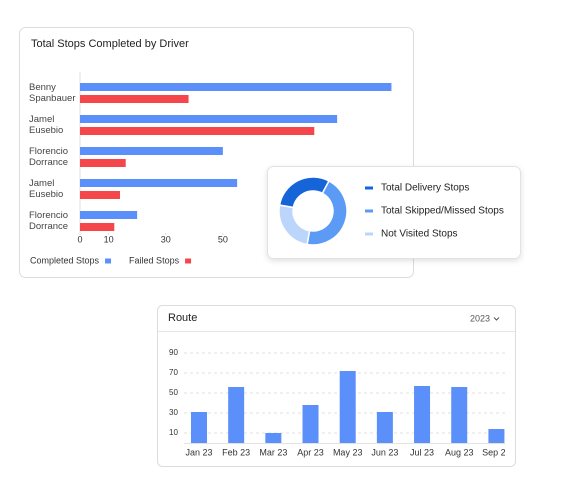  What do you see at coordinates (154, 260) in the screenshot?
I see `legend-label: Failed Stops` at bounding box center [154, 260].